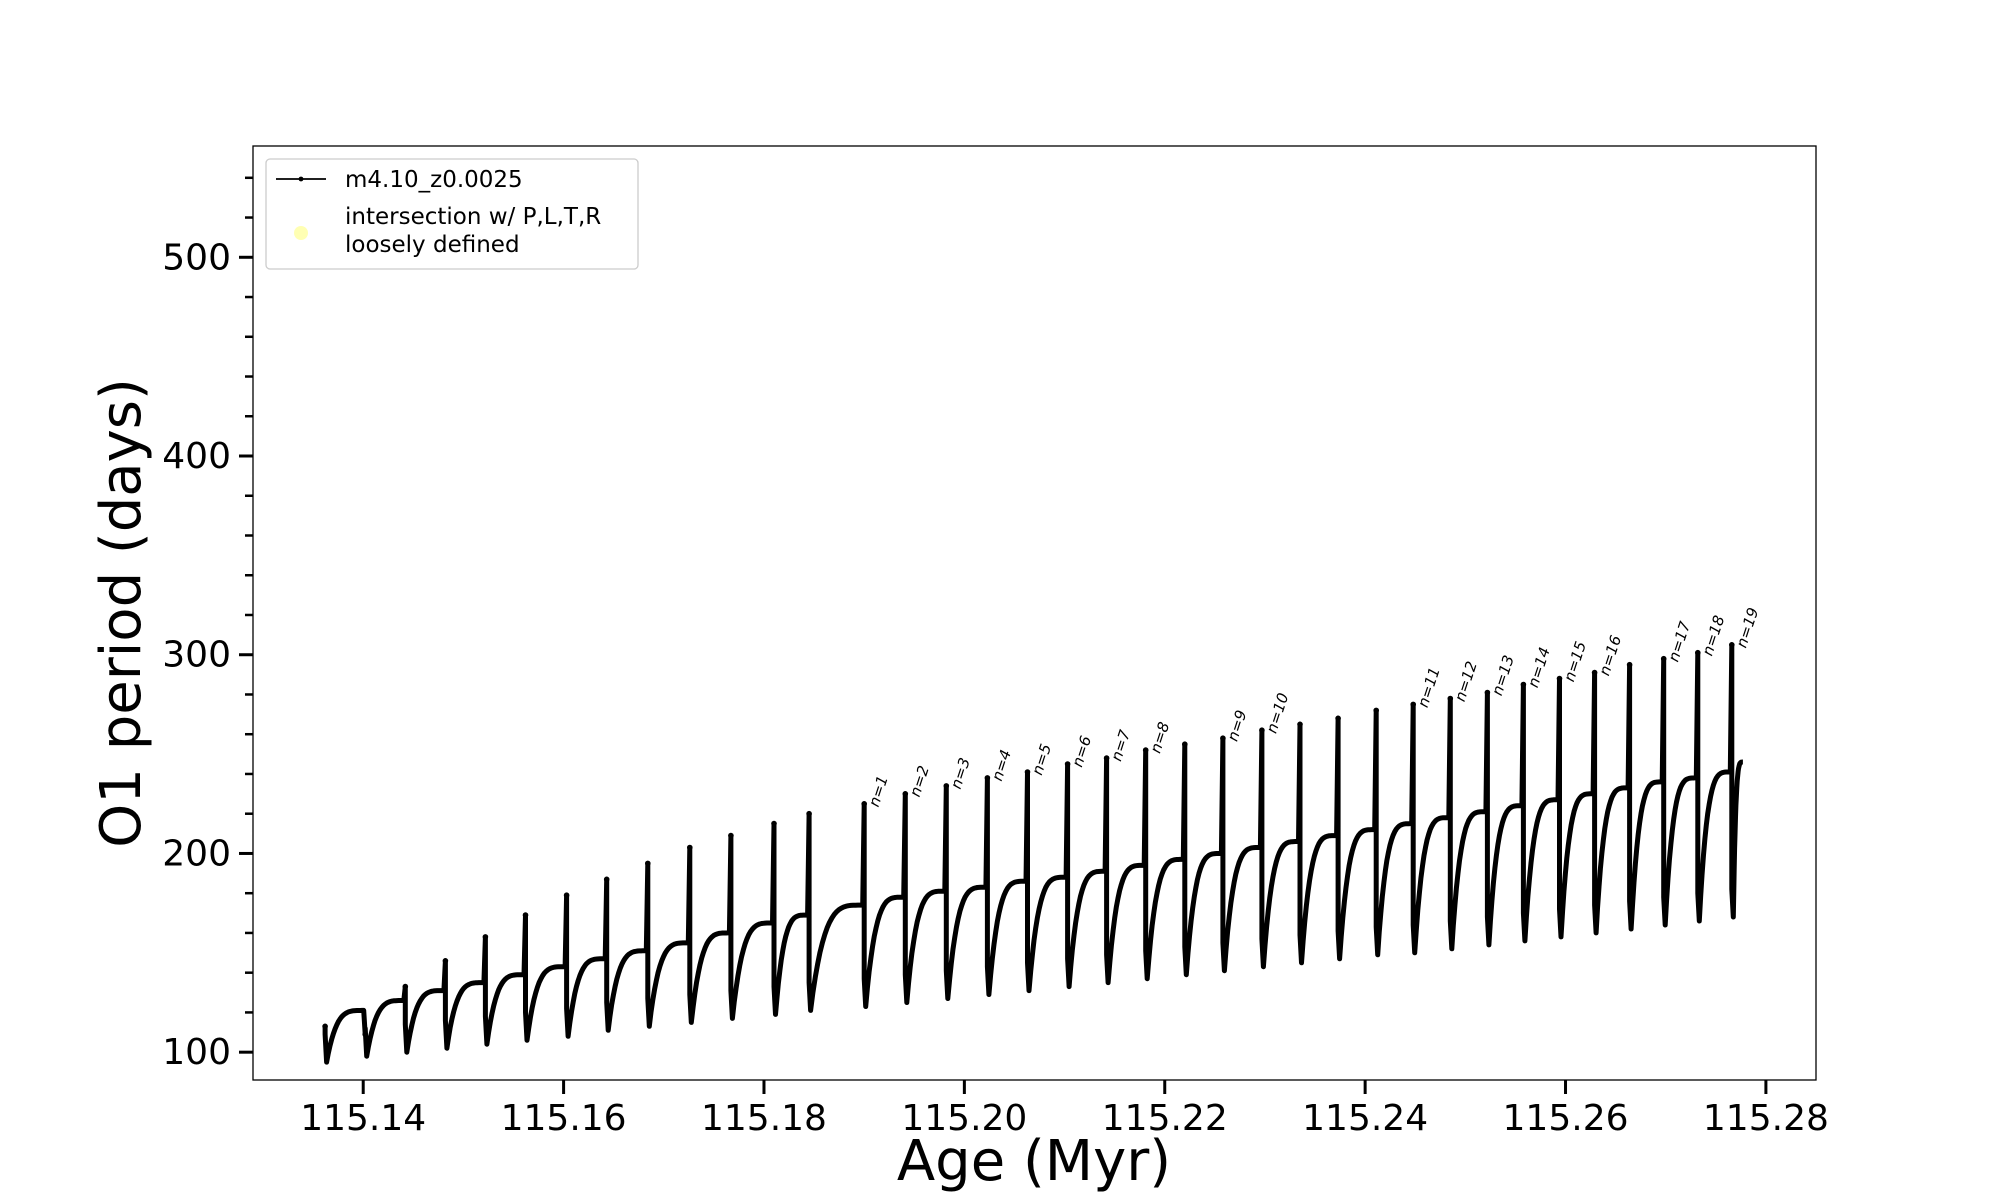  I want to click on y-tick-label: 300, so click(196, 655).